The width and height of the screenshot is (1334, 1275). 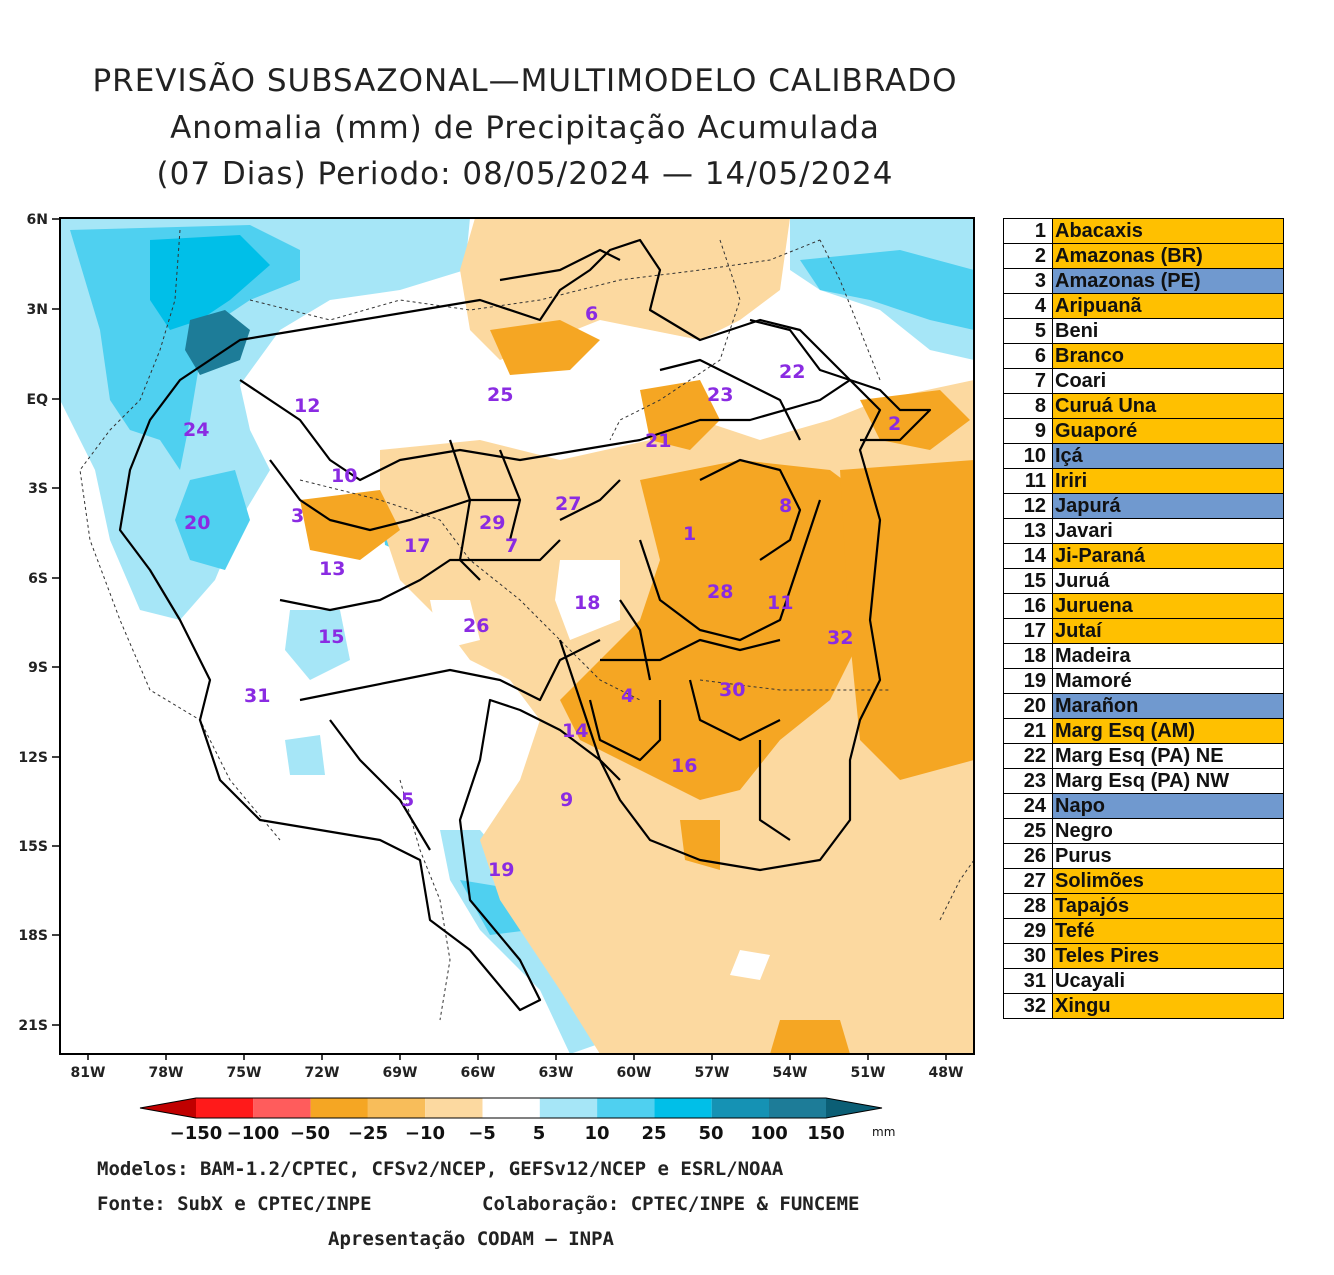 What do you see at coordinates (1143, 906) in the screenshot?
I see `legend-row: 28 Tapajós` at bounding box center [1143, 906].